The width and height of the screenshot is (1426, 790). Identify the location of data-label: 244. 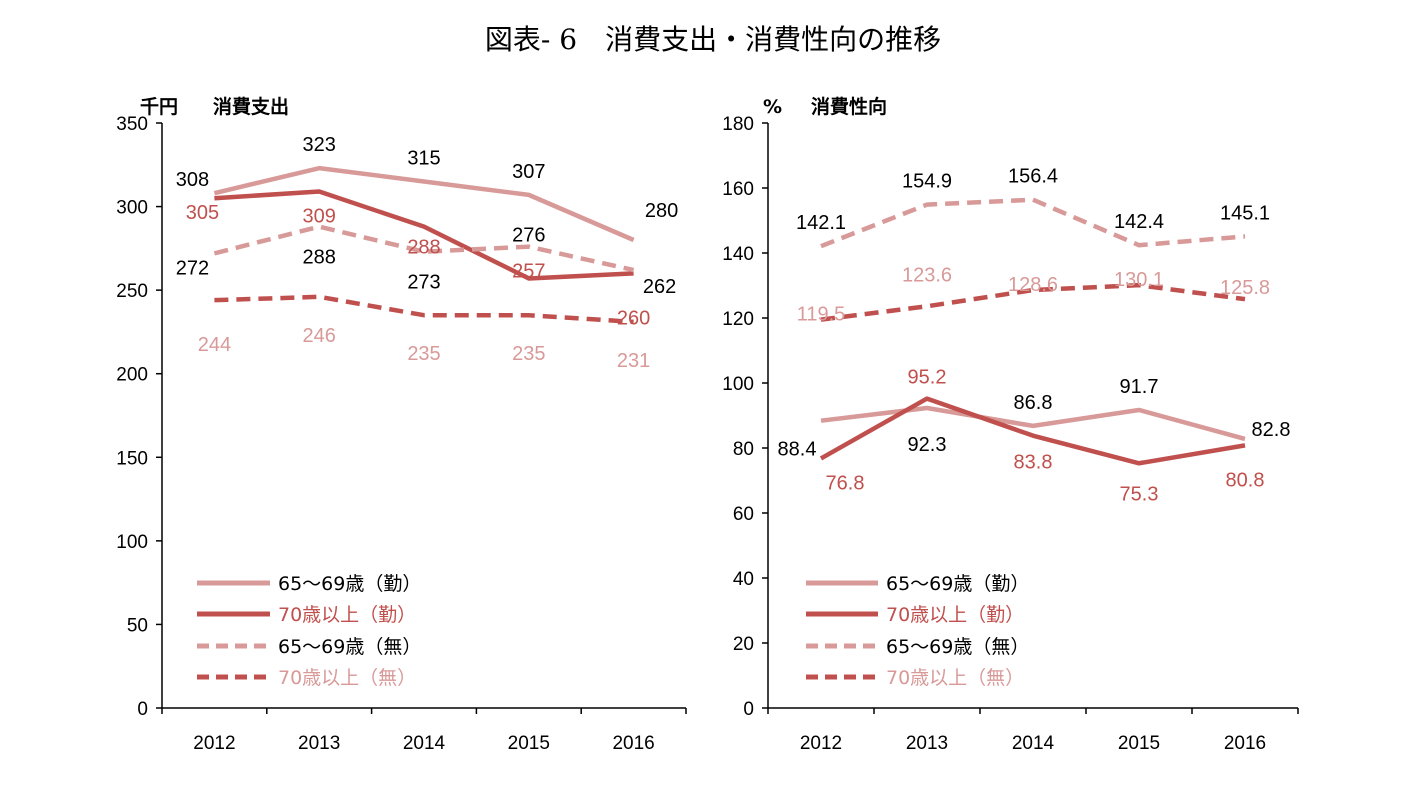
(214, 345).